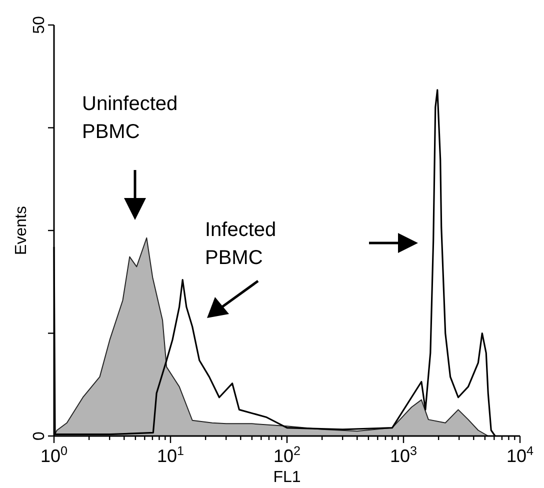  Describe the element at coordinates (287, 477) in the screenshot. I see `x-axis-title: FL1` at that location.